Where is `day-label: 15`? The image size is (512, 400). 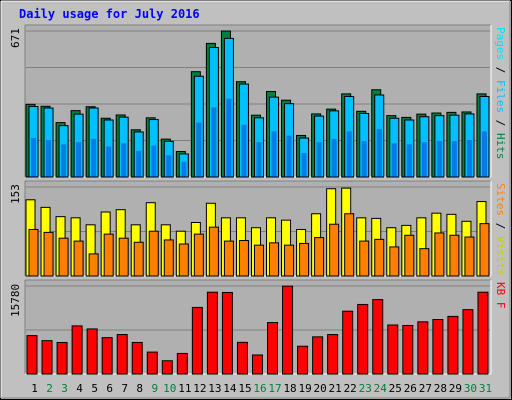
day-label: 15 is located at coordinates (245, 388).